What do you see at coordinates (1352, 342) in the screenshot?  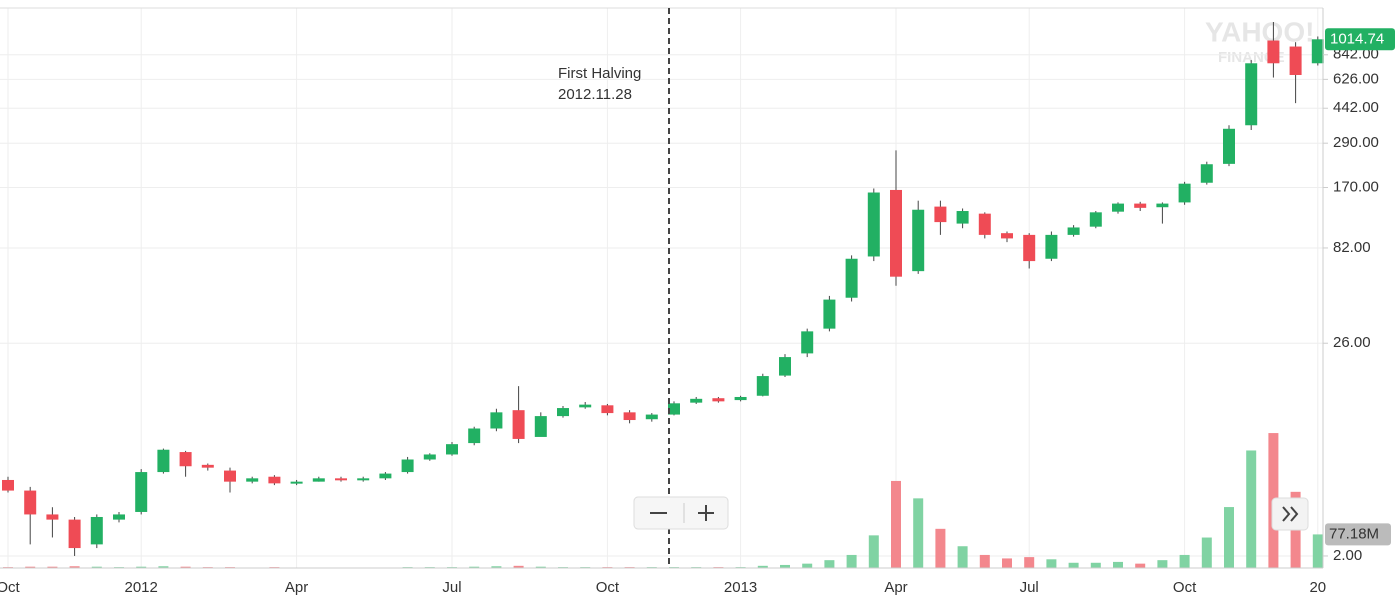 I see `y-tick-label: 26.00` at bounding box center [1352, 342].